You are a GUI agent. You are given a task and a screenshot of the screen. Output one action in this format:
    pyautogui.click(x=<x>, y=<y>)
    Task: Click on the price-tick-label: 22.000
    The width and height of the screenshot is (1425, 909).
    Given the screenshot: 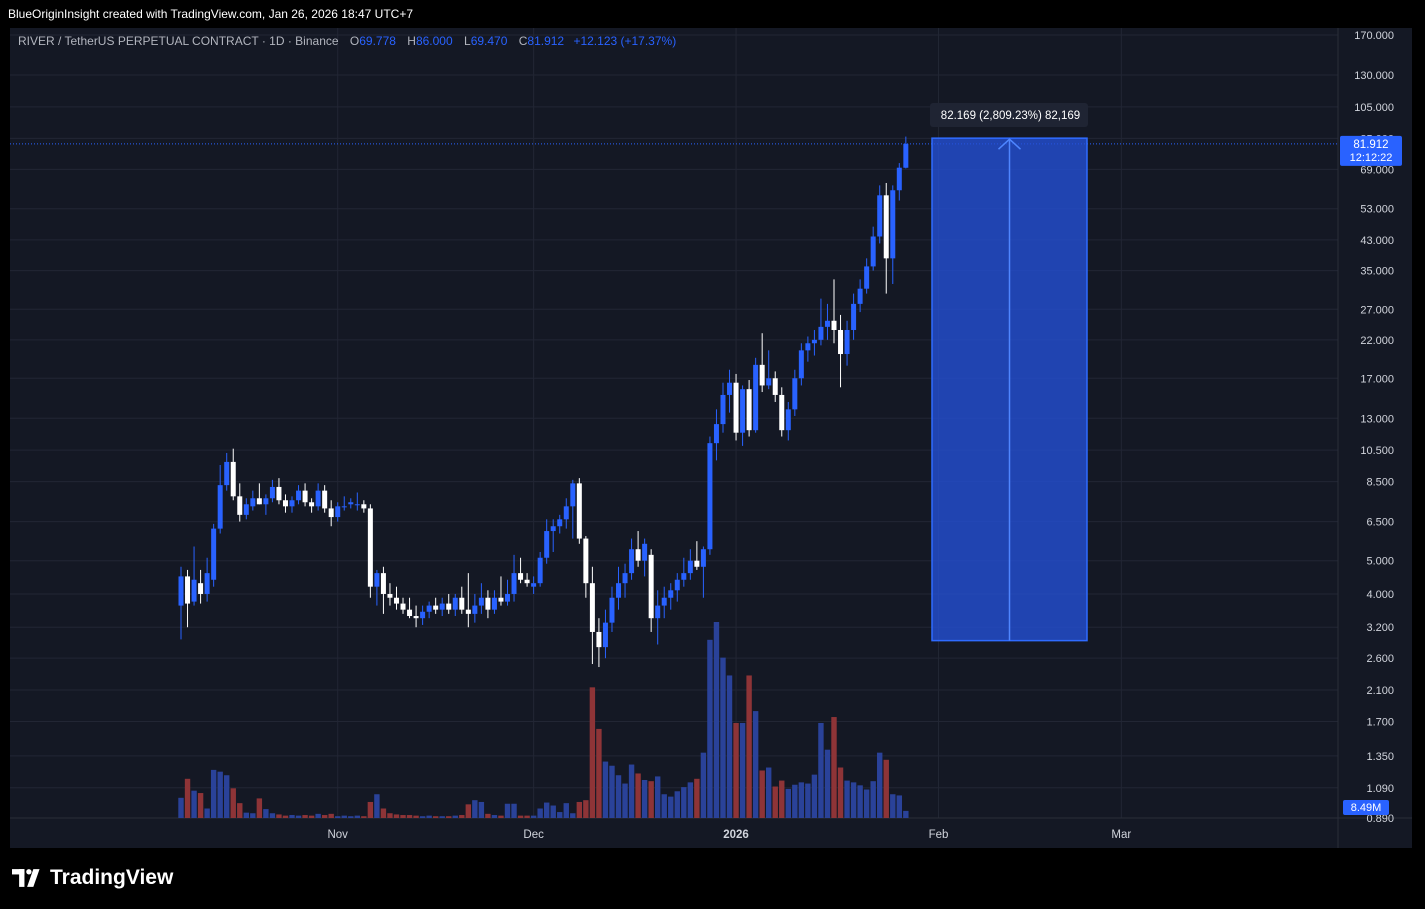 What is the action you would take?
    pyautogui.click(x=1377, y=341)
    